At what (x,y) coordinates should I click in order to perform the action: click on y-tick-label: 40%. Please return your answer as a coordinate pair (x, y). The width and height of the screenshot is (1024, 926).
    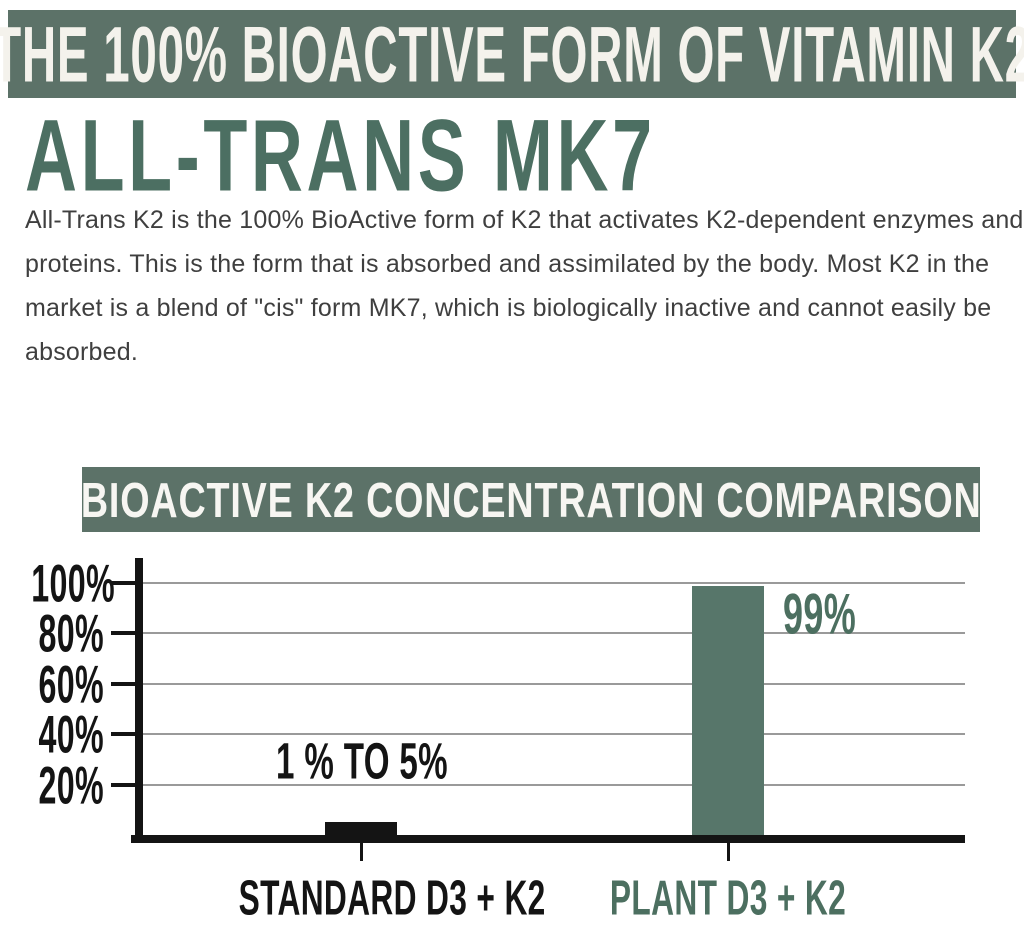
    Looking at the image, I should click on (71, 734).